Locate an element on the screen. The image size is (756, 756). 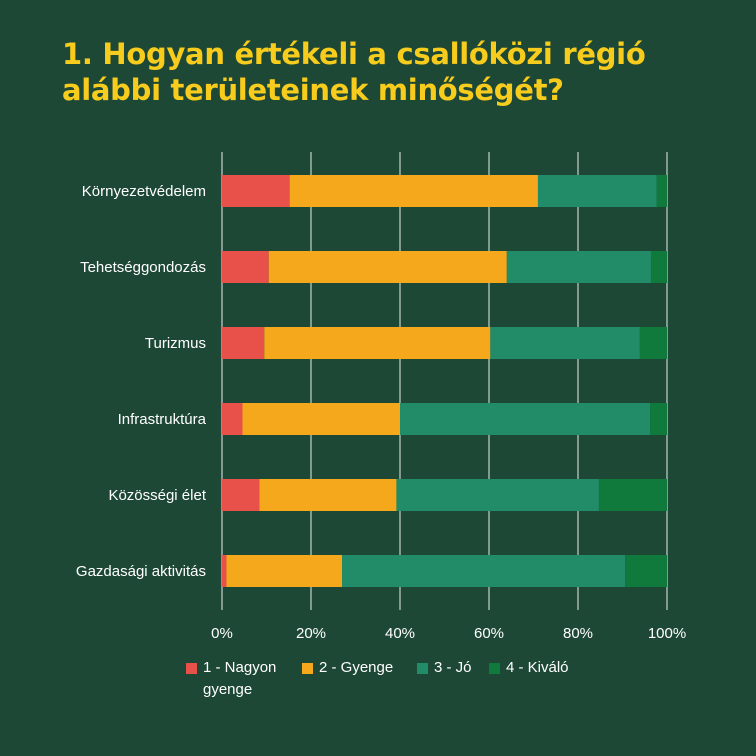
title-line-2: alábbi területeinek minőségét? is located at coordinates (313, 90).